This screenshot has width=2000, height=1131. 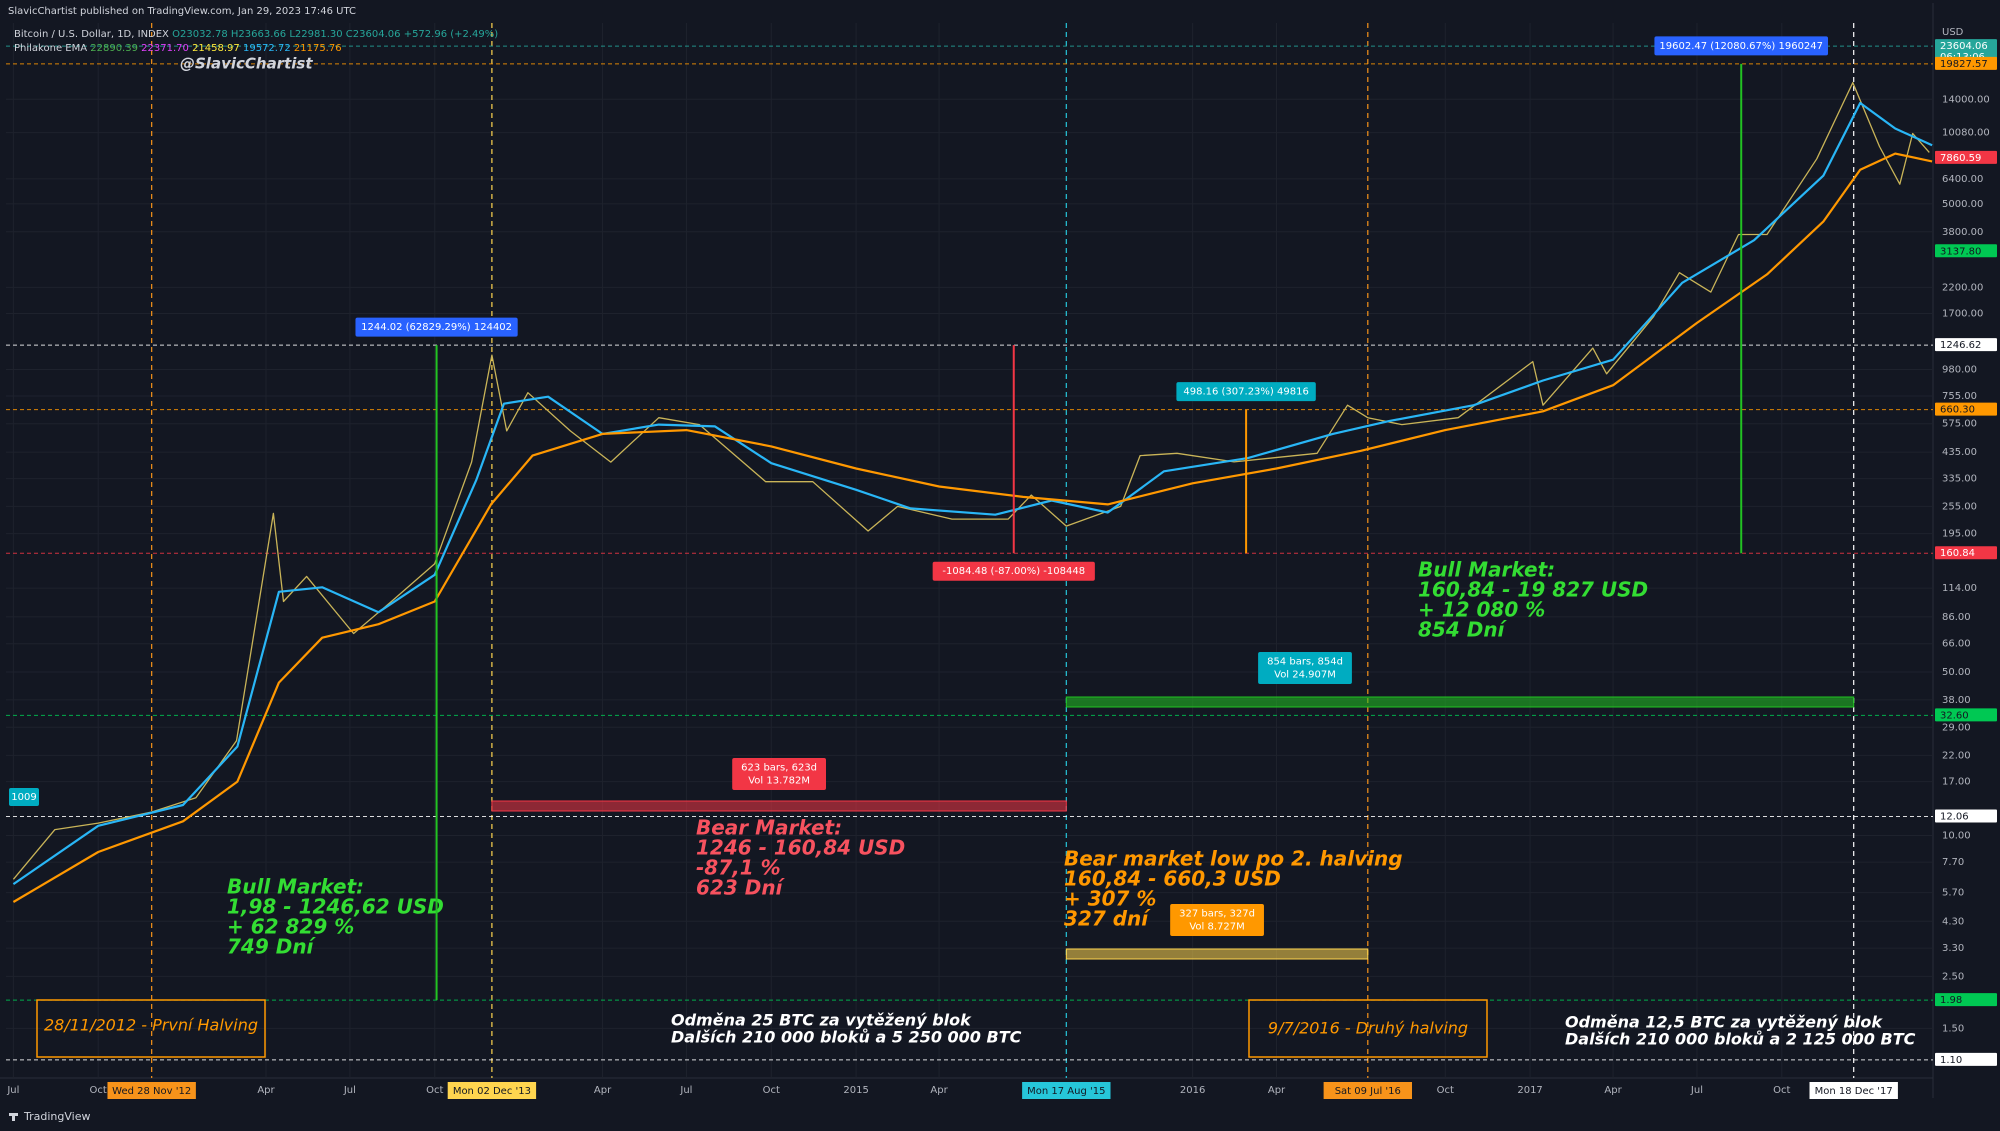 I want to click on annotation-line: Bear market low po 2. halving, so click(x=1233, y=859).